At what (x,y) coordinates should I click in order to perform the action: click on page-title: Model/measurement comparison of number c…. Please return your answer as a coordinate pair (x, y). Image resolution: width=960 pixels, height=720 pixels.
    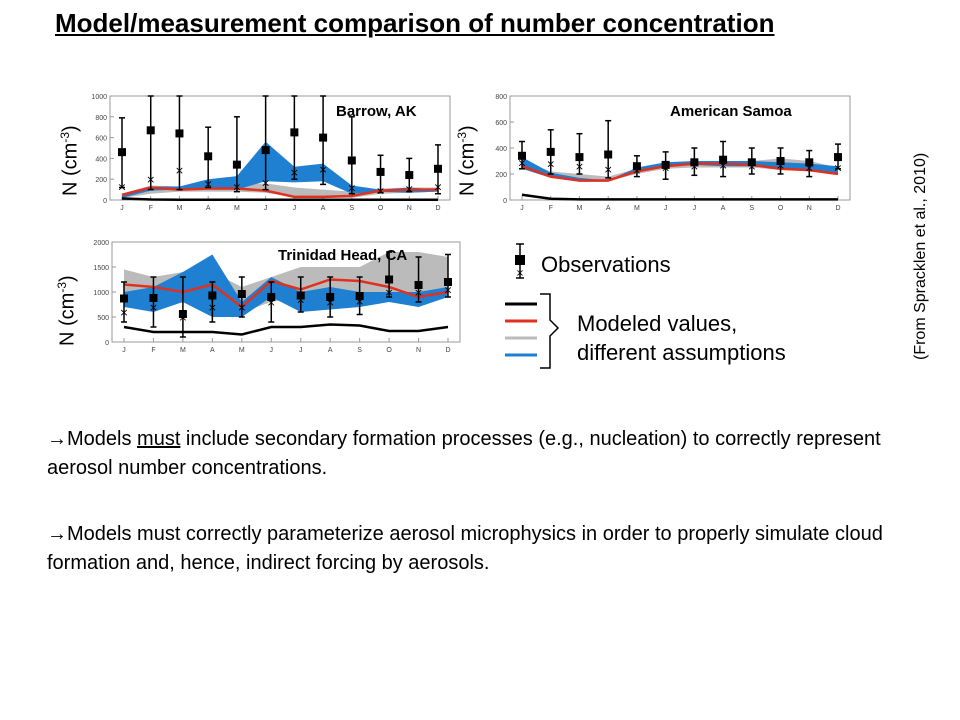
    Looking at the image, I should click on (415, 23).